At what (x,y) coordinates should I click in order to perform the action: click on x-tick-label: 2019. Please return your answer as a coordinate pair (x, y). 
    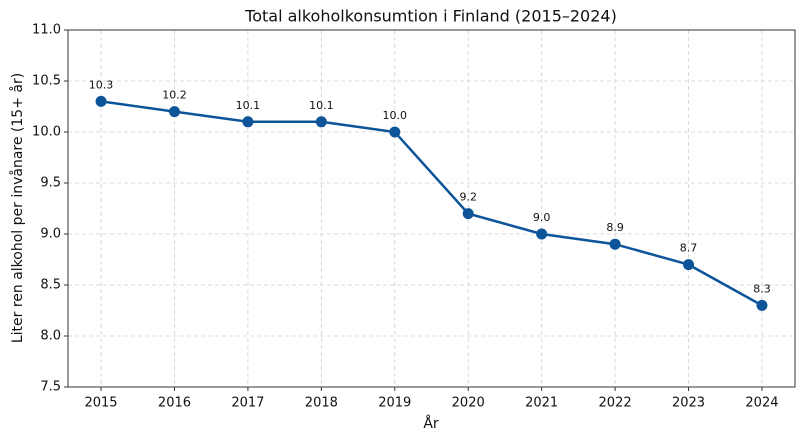
    Looking at the image, I should click on (394, 403).